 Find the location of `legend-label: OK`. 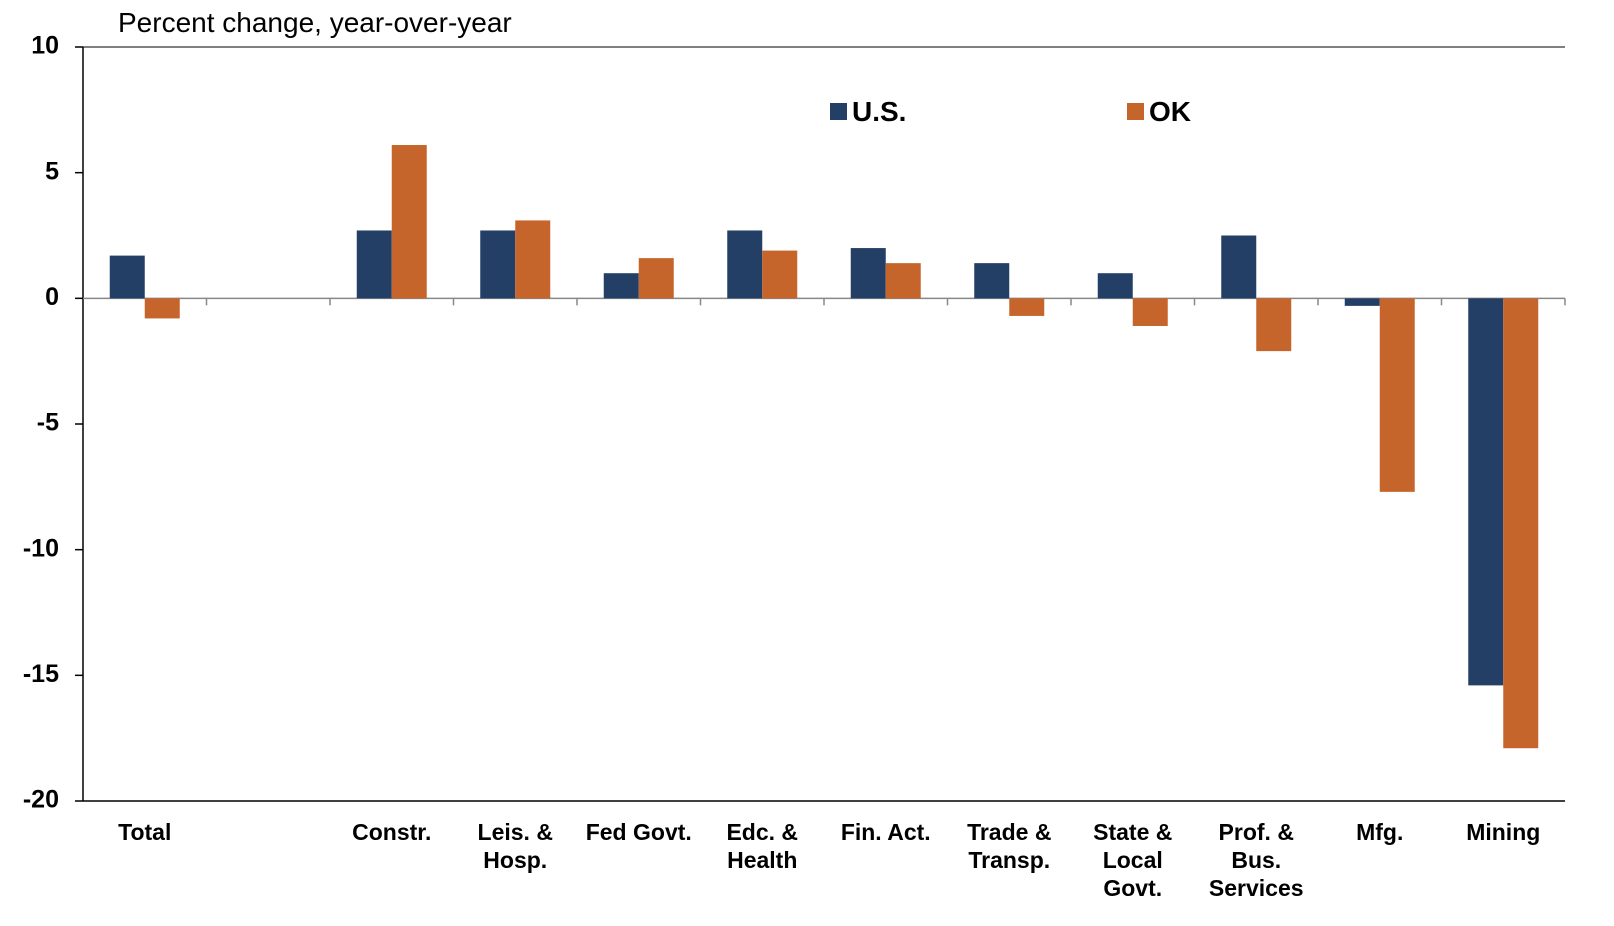

legend-label: OK is located at coordinates (1170, 111).